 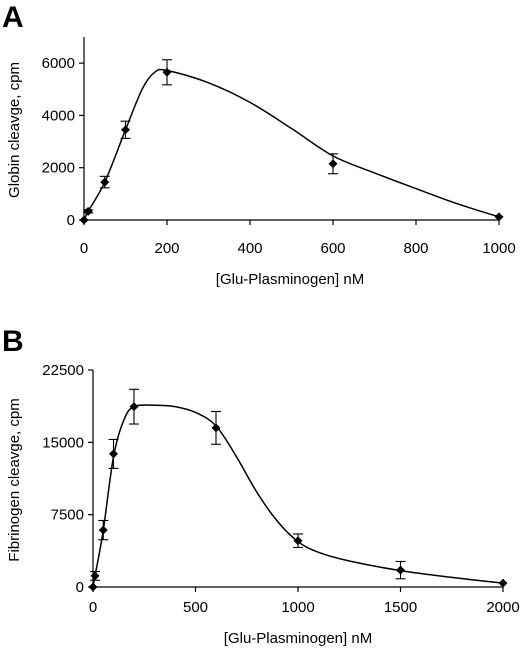 I want to click on panel-b-y-tick-label: 7500, so click(x=67, y=515).